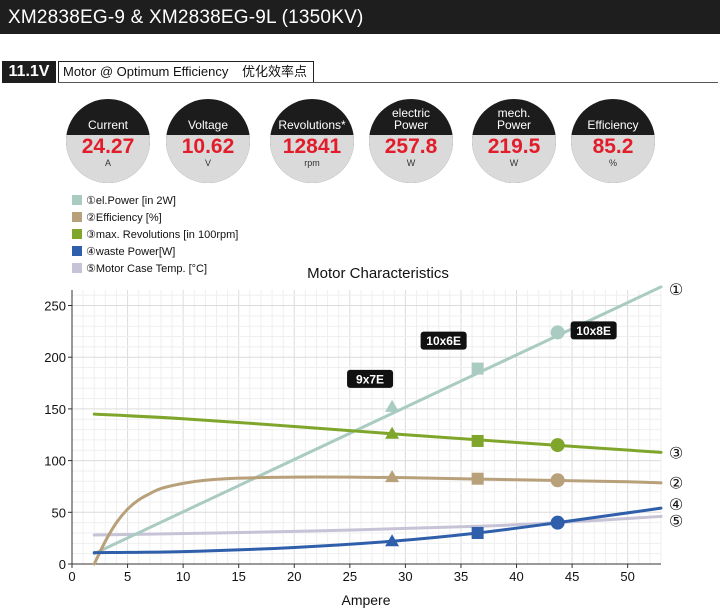 The image size is (720, 611). I want to click on legend-label: ②Efficiency [%], so click(124, 218).